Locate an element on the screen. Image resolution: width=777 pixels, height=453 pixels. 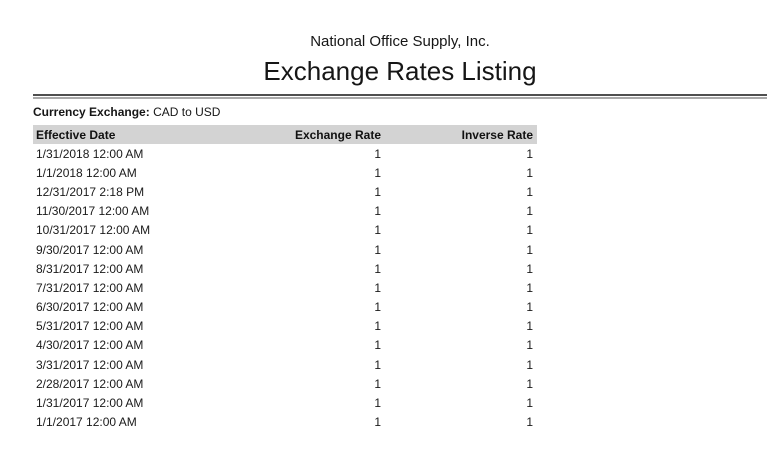
table-row: 8/31/2017 12:00 AM 1 1 is located at coordinates (285, 268).